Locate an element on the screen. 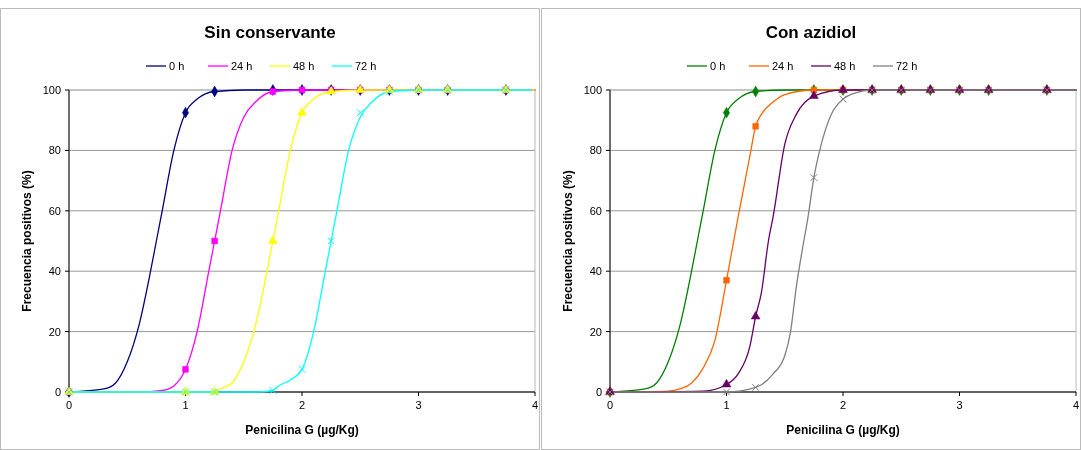 Image resolution: width=1081 pixels, height=450 pixels. chart-title: Con azidiol is located at coordinates (811, 32).